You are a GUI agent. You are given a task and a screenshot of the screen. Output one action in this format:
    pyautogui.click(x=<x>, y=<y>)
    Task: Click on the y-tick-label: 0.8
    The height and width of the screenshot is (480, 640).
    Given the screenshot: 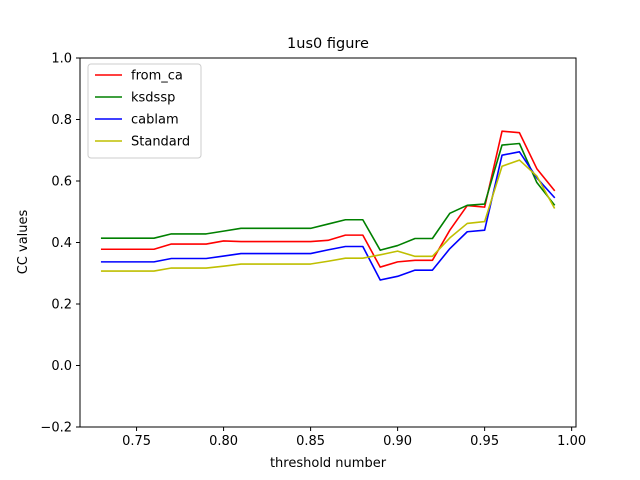 What is the action you would take?
    pyautogui.click(x=61, y=120)
    